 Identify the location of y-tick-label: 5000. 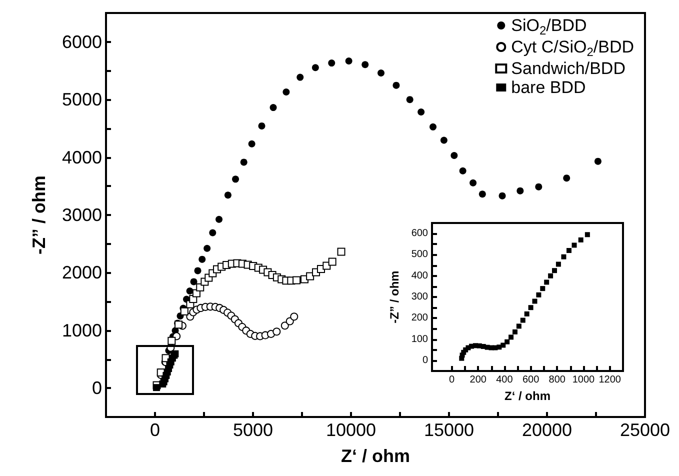
(82, 100).